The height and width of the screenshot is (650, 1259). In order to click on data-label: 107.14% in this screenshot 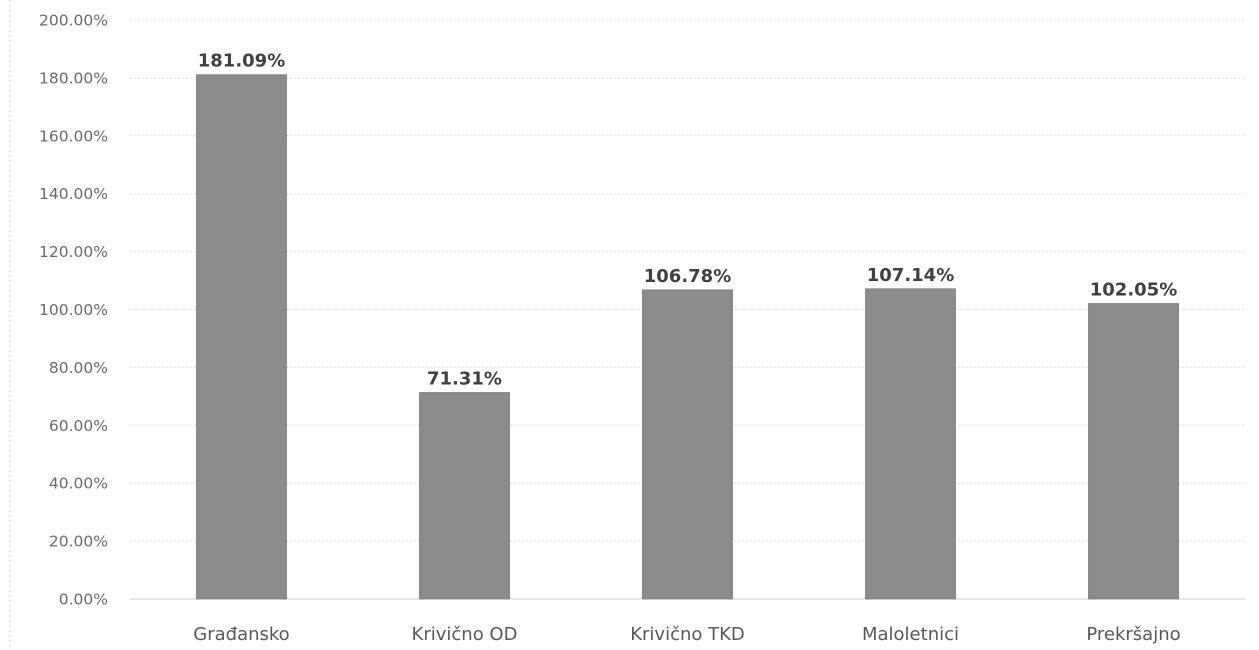, I will do `click(911, 275)`.